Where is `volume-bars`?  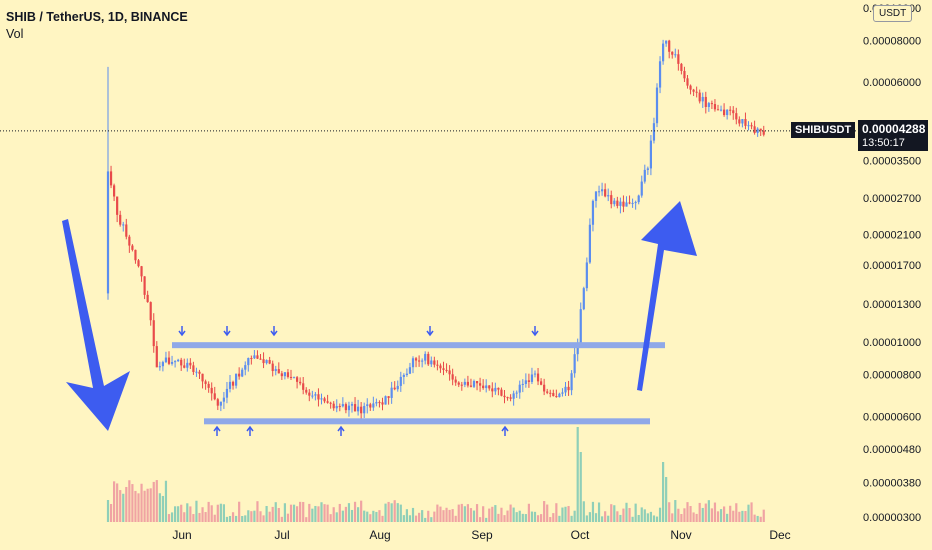
volume-bars is located at coordinates (435, 474).